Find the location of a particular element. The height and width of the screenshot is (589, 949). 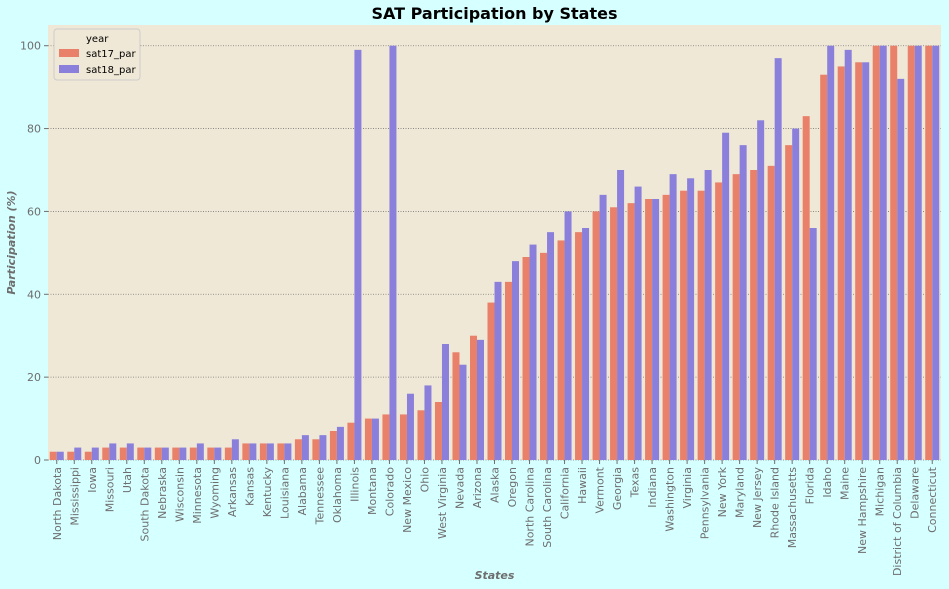

y-tick-label: 80 is located at coordinates (34, 129).